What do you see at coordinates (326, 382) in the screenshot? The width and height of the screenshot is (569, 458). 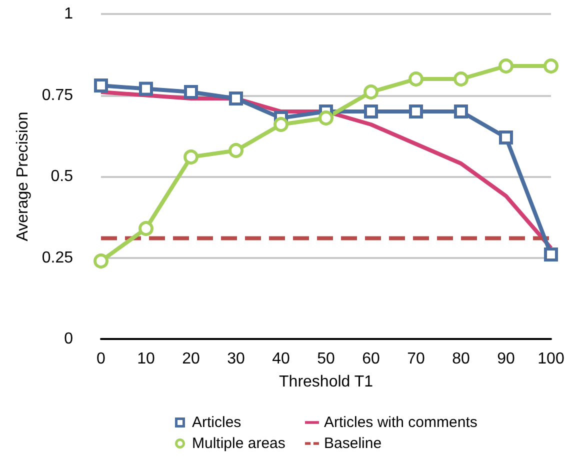 I see `x-axis-title: Threshold T1` at bounding box center [326, 382].